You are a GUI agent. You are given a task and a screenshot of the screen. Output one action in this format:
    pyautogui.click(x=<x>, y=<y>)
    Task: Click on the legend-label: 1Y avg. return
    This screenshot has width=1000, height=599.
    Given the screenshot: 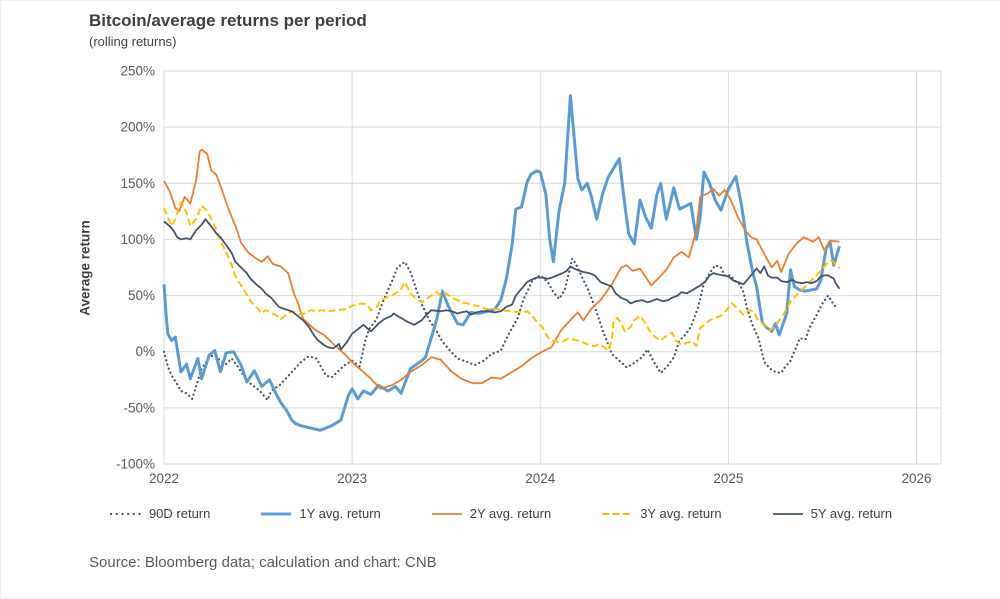 What is the action you would take?
    pyautogui.click(x=340, y=513)
    